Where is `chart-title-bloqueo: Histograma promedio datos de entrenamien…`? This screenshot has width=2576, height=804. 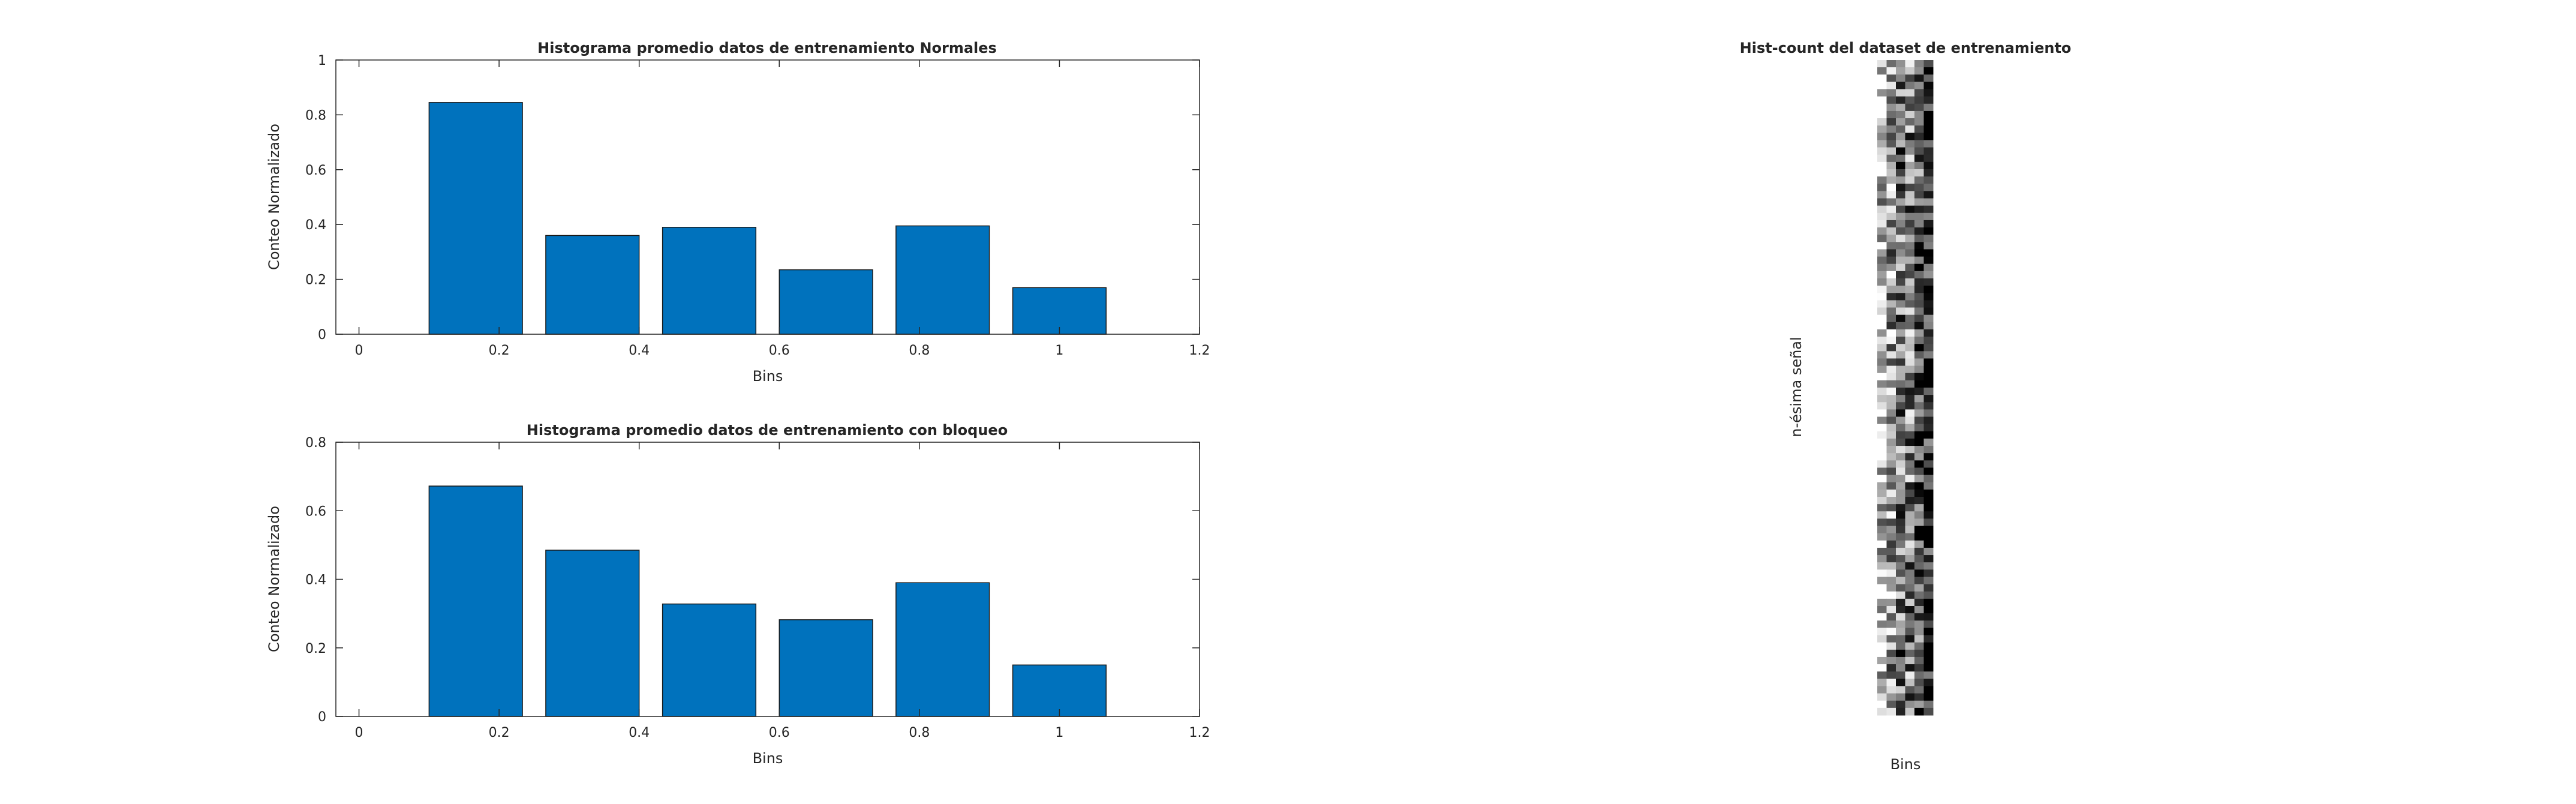
chart-title-bloqueo: Histograma promedio datos de entrenamien… is located at coordinates (768, 430).